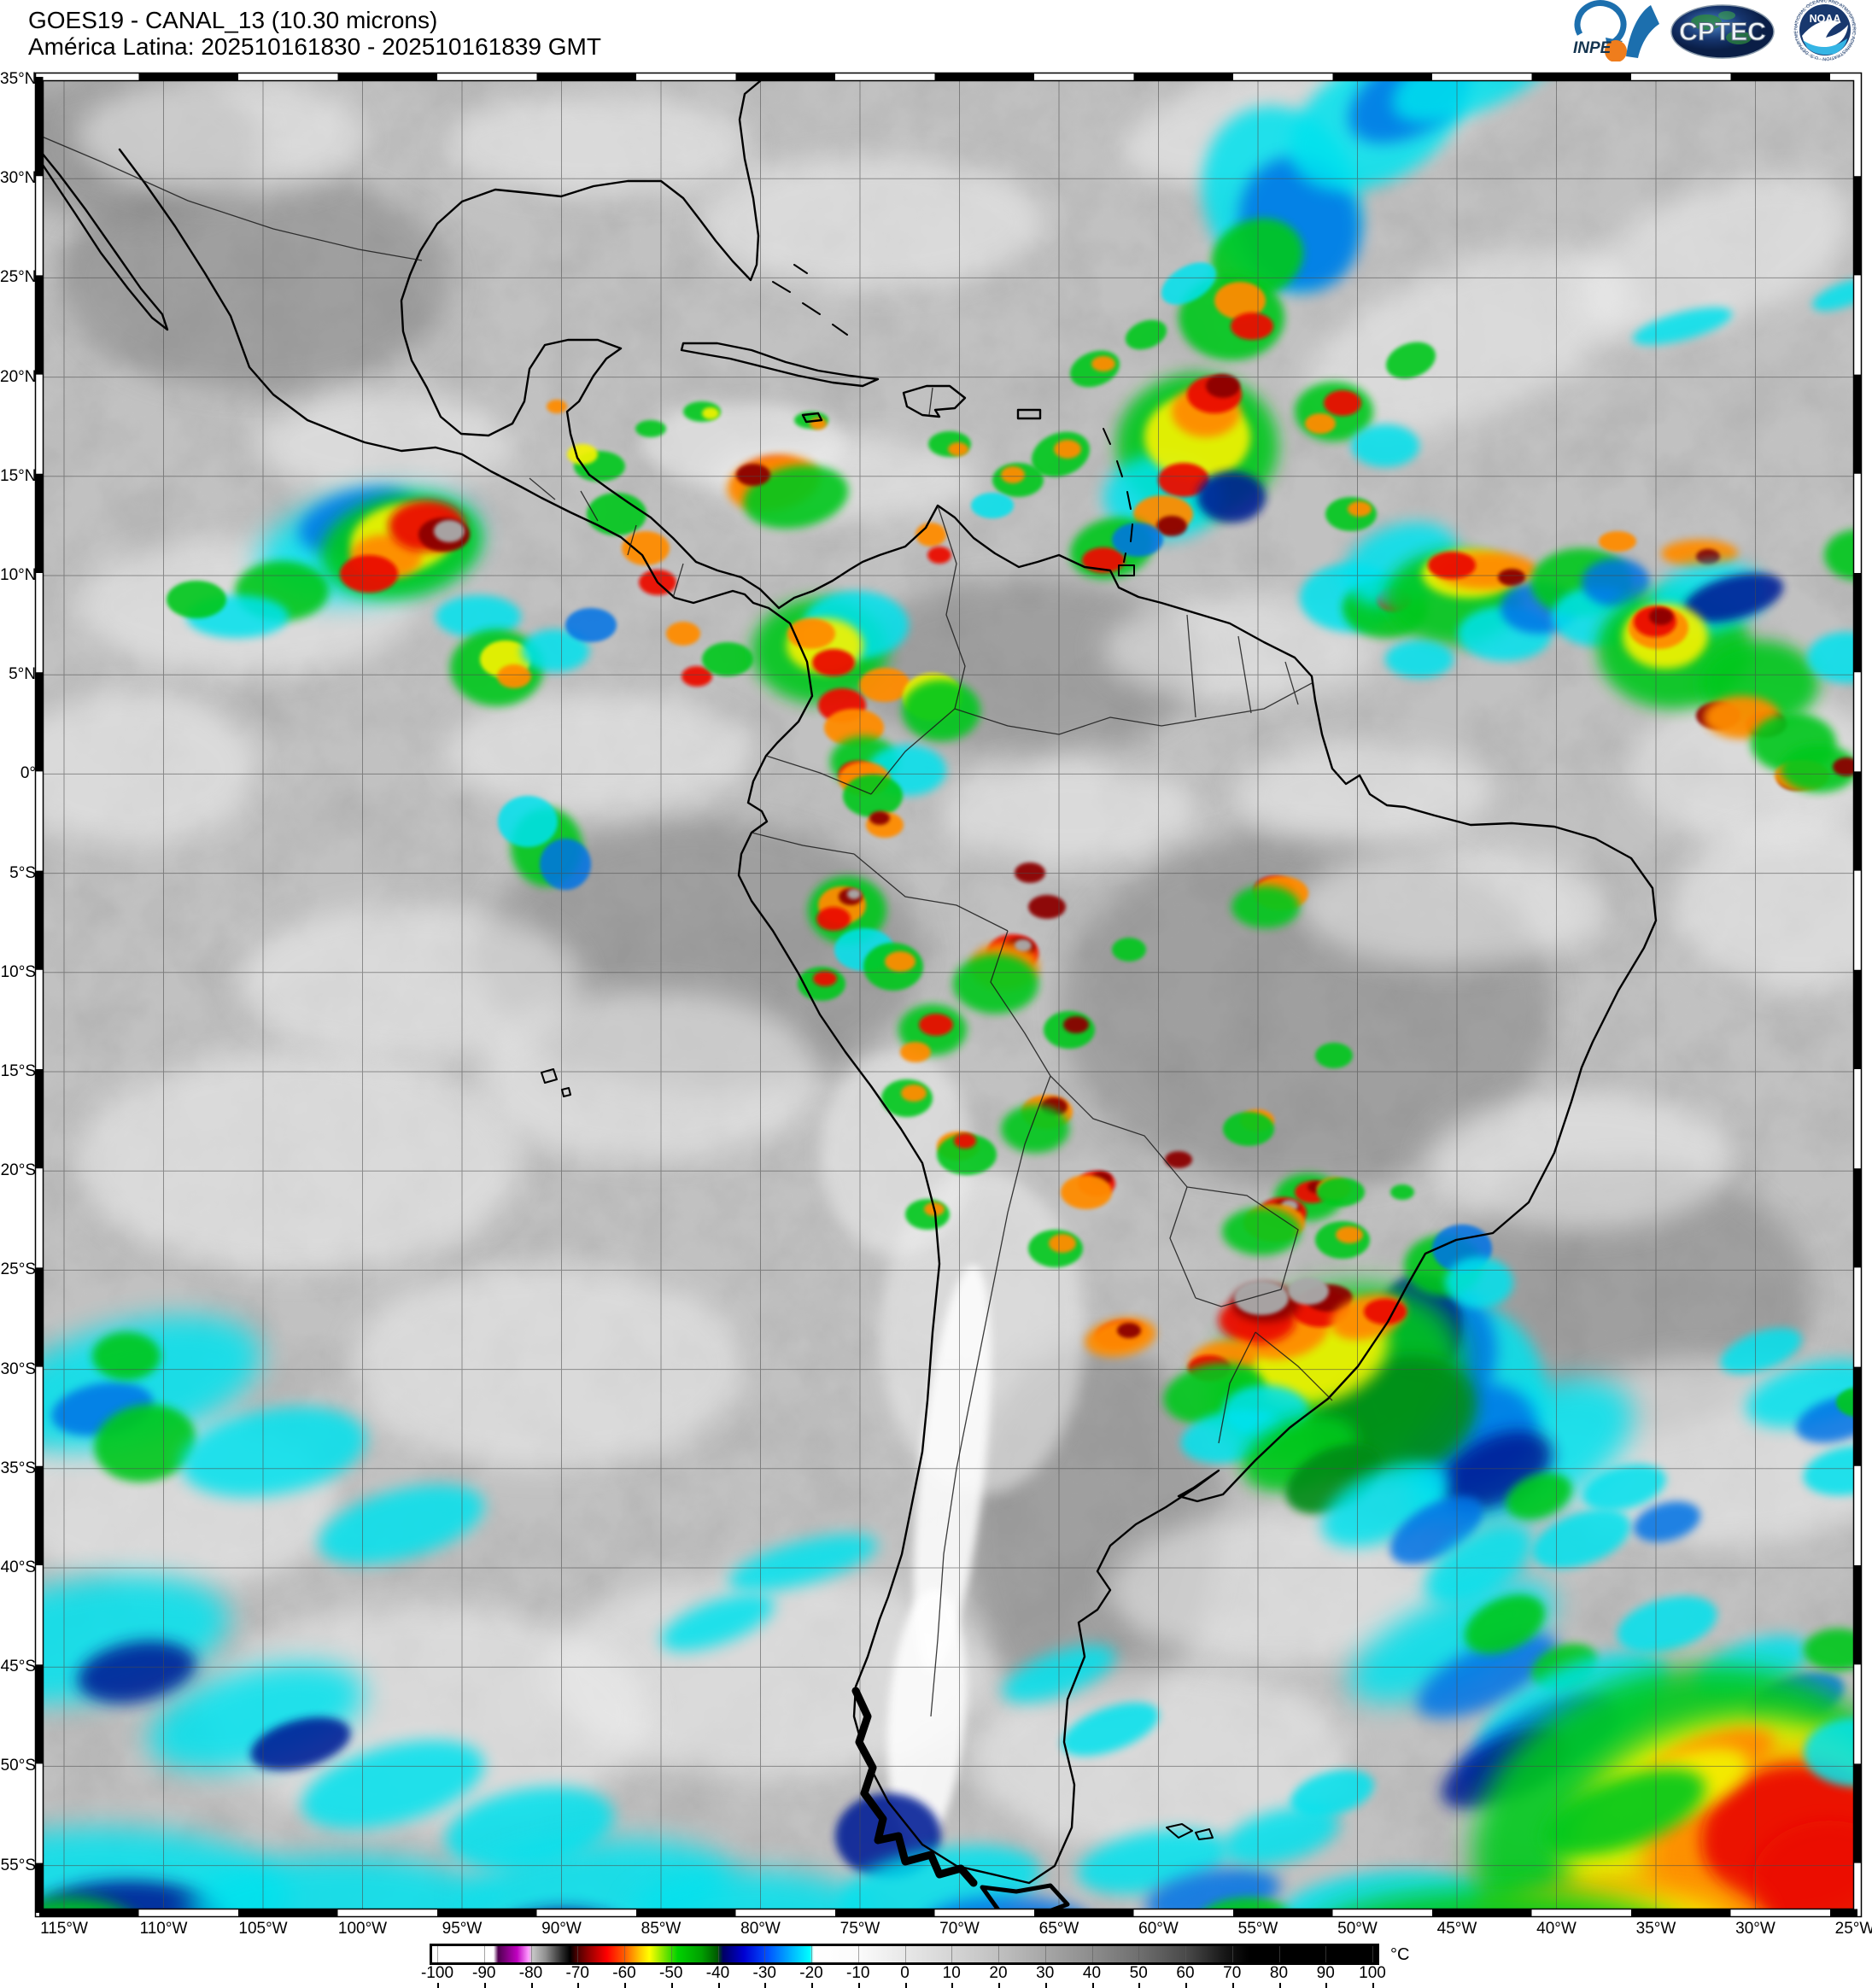  Describe the element at coordinates (18, 1368) in the screenshot. I see `latitude-label: 30°S` at that location.